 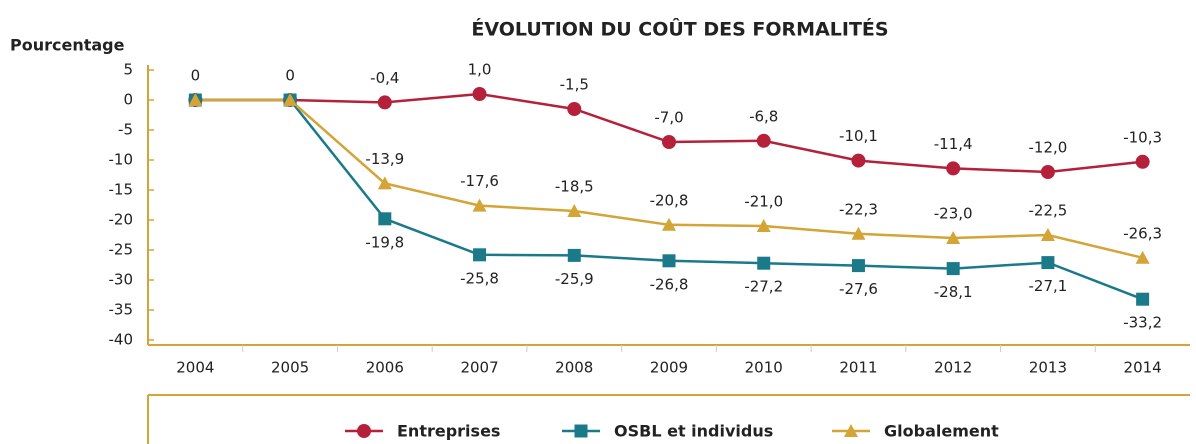 I want to click on y-tick-label: -35, so click(x=121, y=310).